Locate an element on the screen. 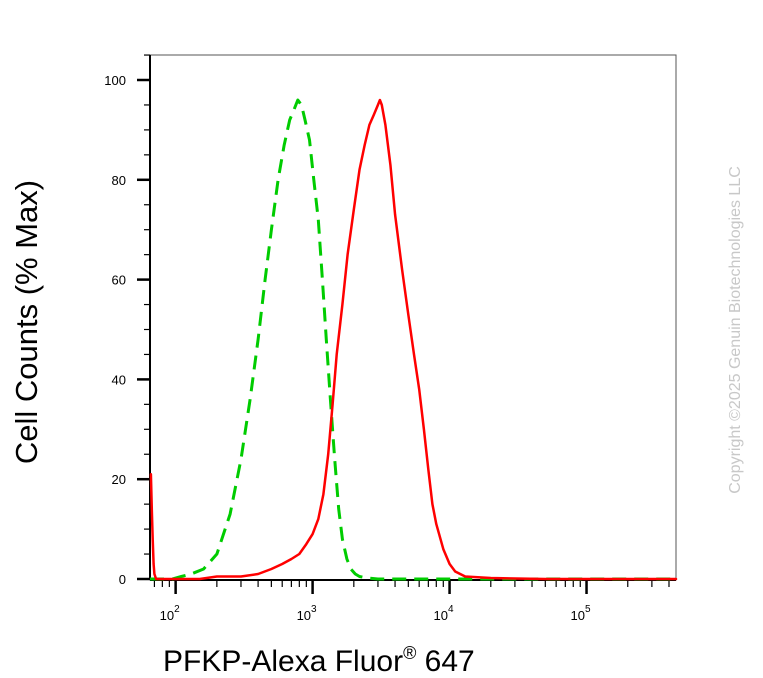 This screenshot has width=763, height=678. y-tick-label: 60 is located at coordinates (119, 280).